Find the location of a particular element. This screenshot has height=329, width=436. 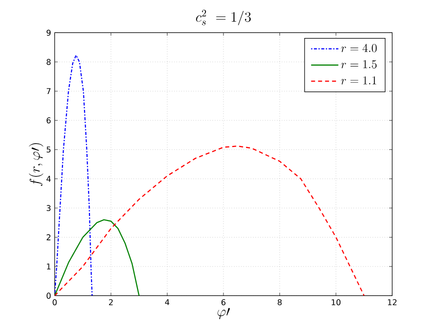

legend-label: $r=1.5$ is located at coordinates (359, 64).